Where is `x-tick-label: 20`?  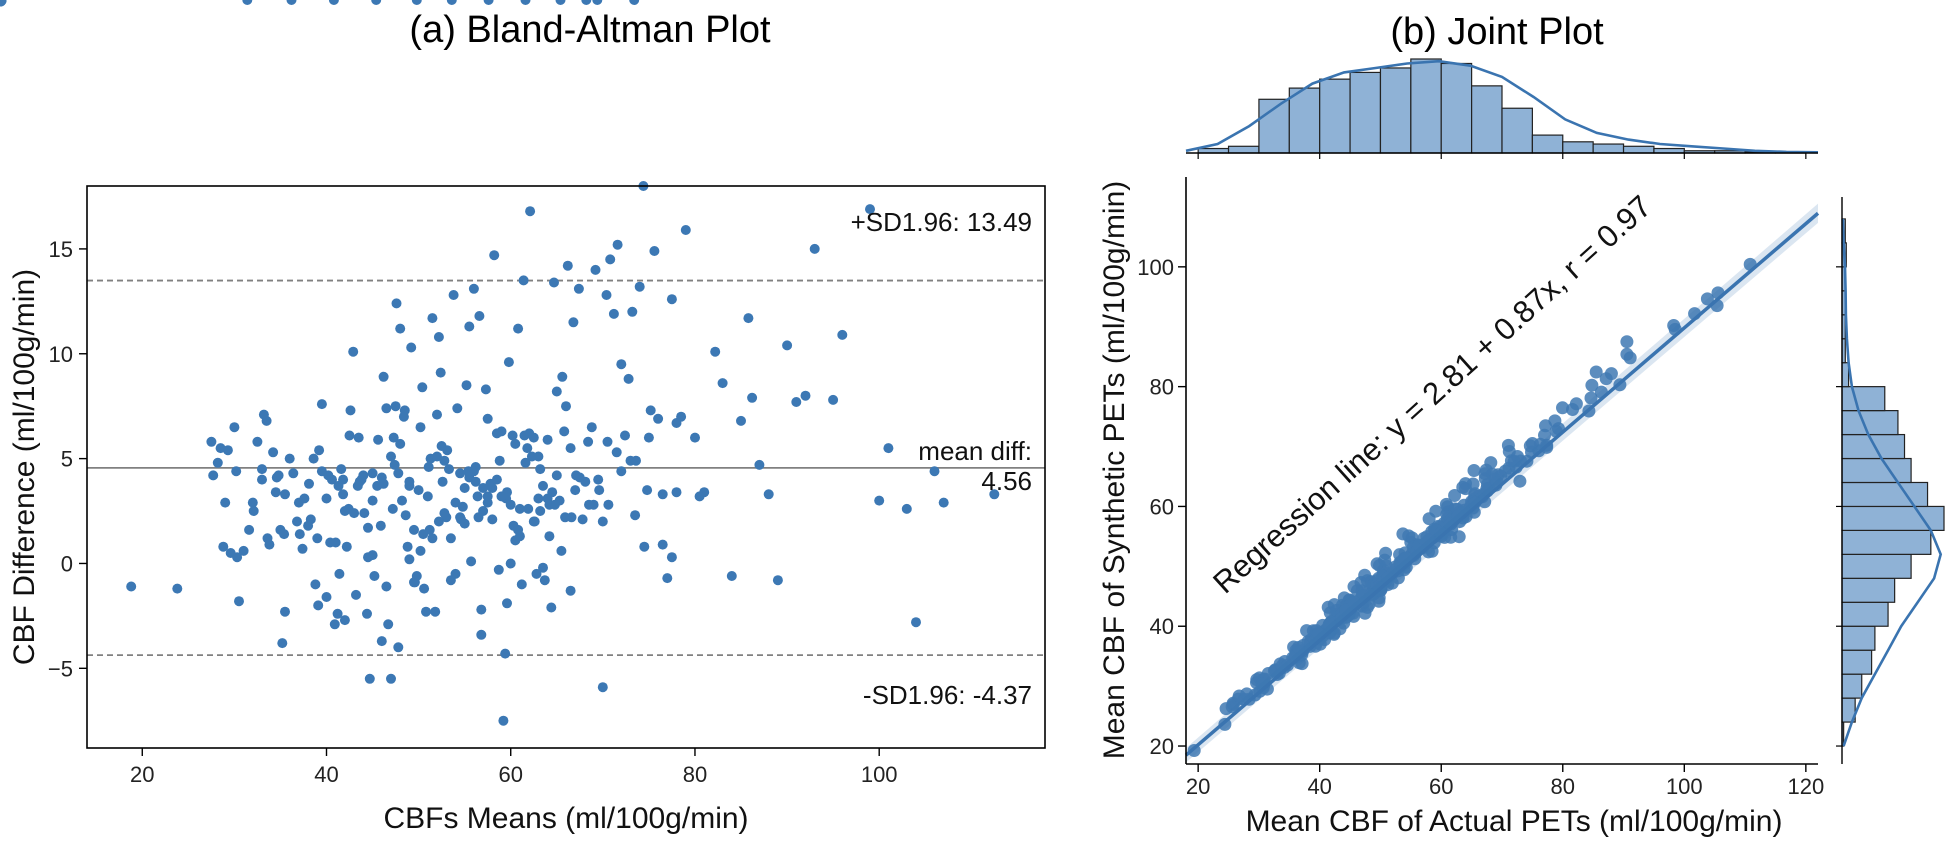
x-tick-label: 20 is located at coordinates (142, 774).